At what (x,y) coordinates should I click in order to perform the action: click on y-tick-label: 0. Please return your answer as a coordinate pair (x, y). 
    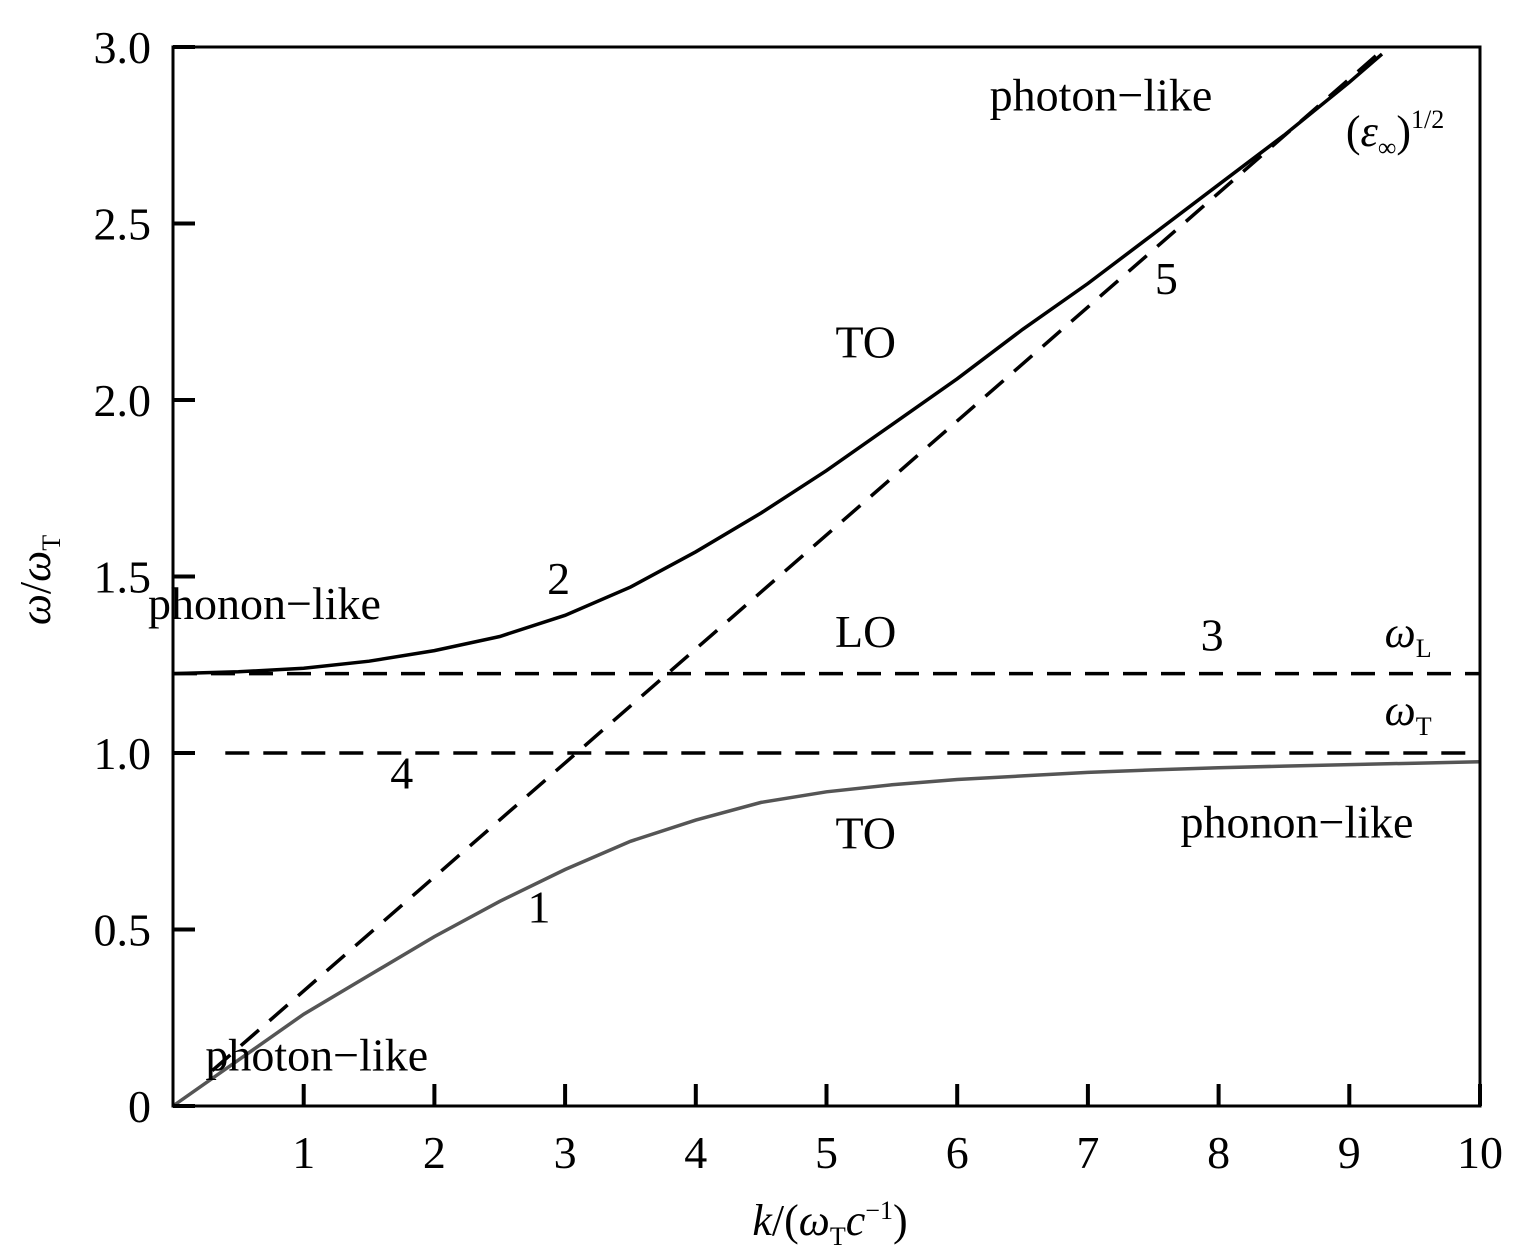
    Looking at the image, I should click on (139, 1106).